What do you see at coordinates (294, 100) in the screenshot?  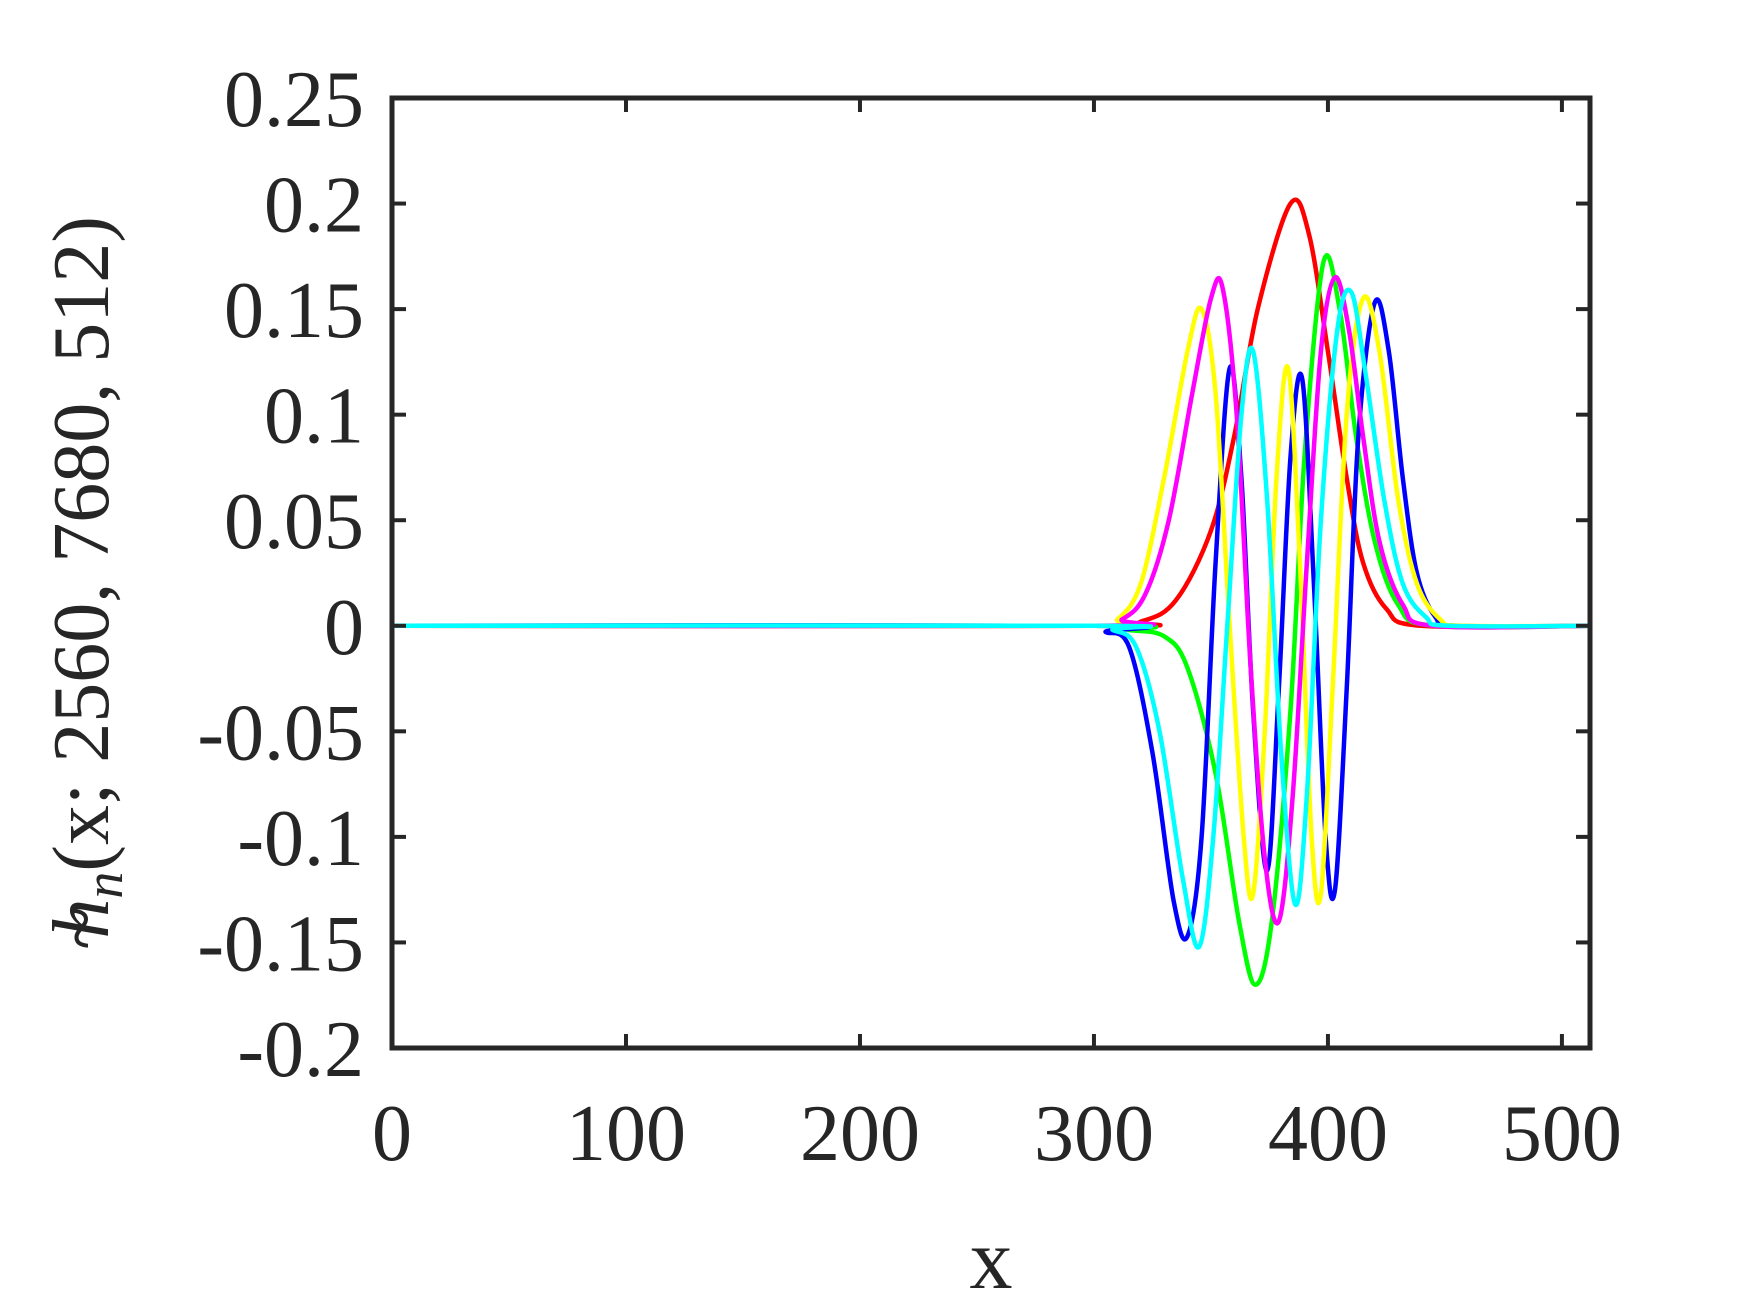 I see `y-tick-label: 0.25` at bounding box center [294, 100].